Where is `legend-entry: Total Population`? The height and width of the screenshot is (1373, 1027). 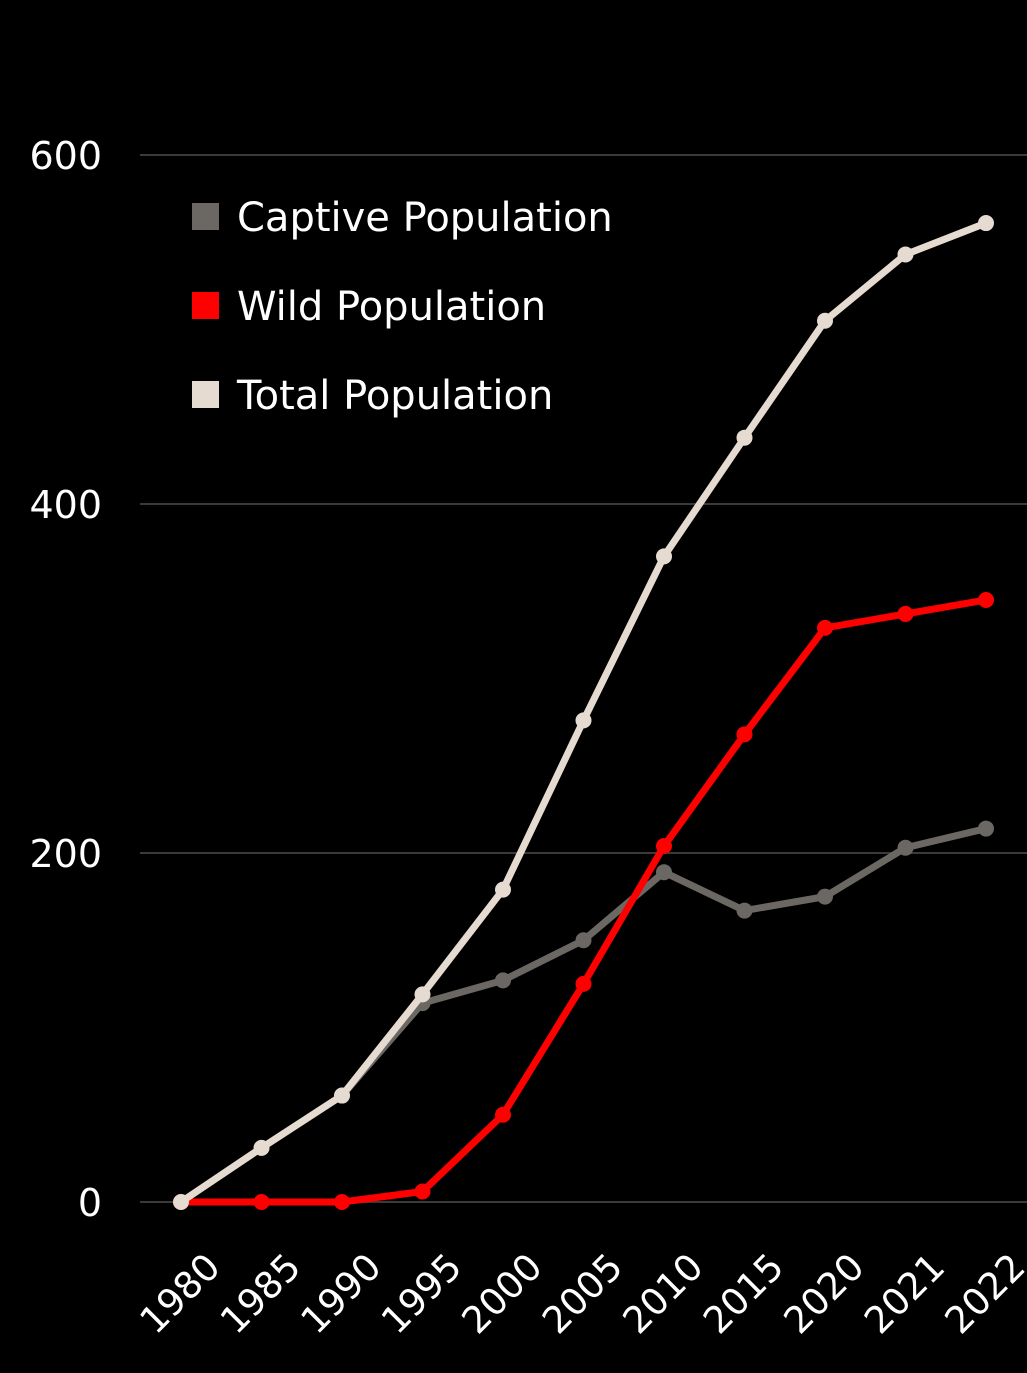 legend-entry: Total Population is located at coordinates (372, 396).